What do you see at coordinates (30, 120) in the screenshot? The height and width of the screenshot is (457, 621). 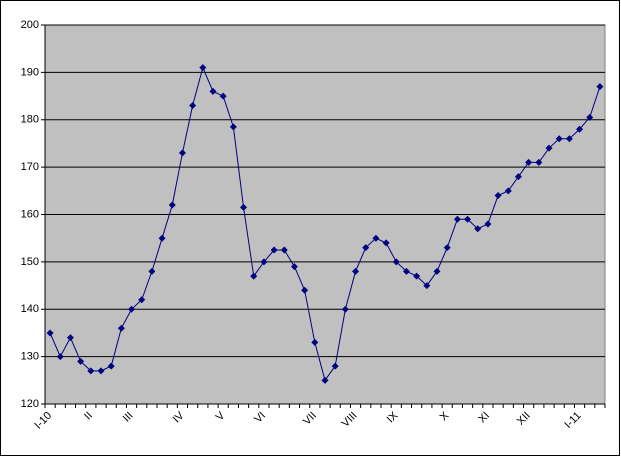 I see `y-tick-label: 180` at bounding box center [30, 120].